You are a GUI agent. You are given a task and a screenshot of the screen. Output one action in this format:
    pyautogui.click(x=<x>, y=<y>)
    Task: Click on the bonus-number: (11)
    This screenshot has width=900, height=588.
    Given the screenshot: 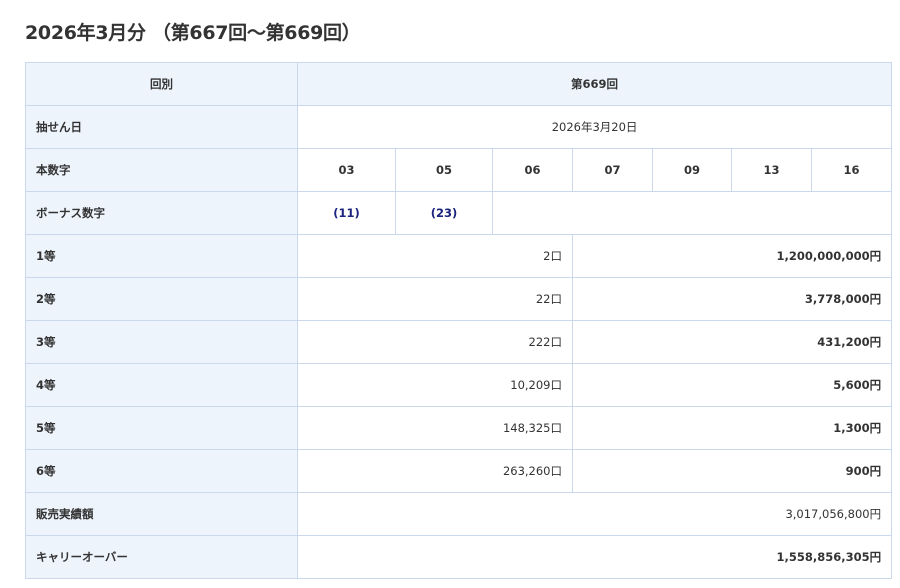 What is the action you would take?
    pyautogui.click(x=346, y=213)
    